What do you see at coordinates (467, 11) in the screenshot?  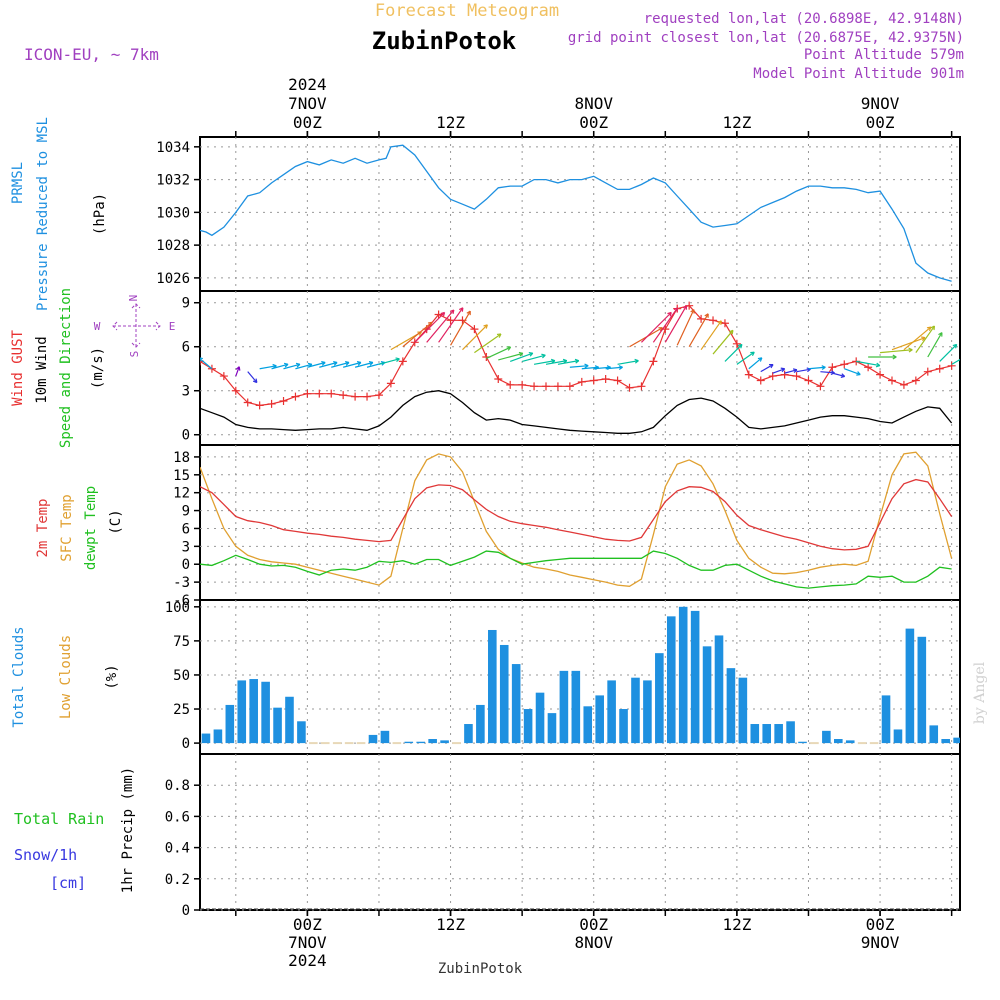 I see `product-title: Forecast Meteogram` at bounding box center [467, 11].